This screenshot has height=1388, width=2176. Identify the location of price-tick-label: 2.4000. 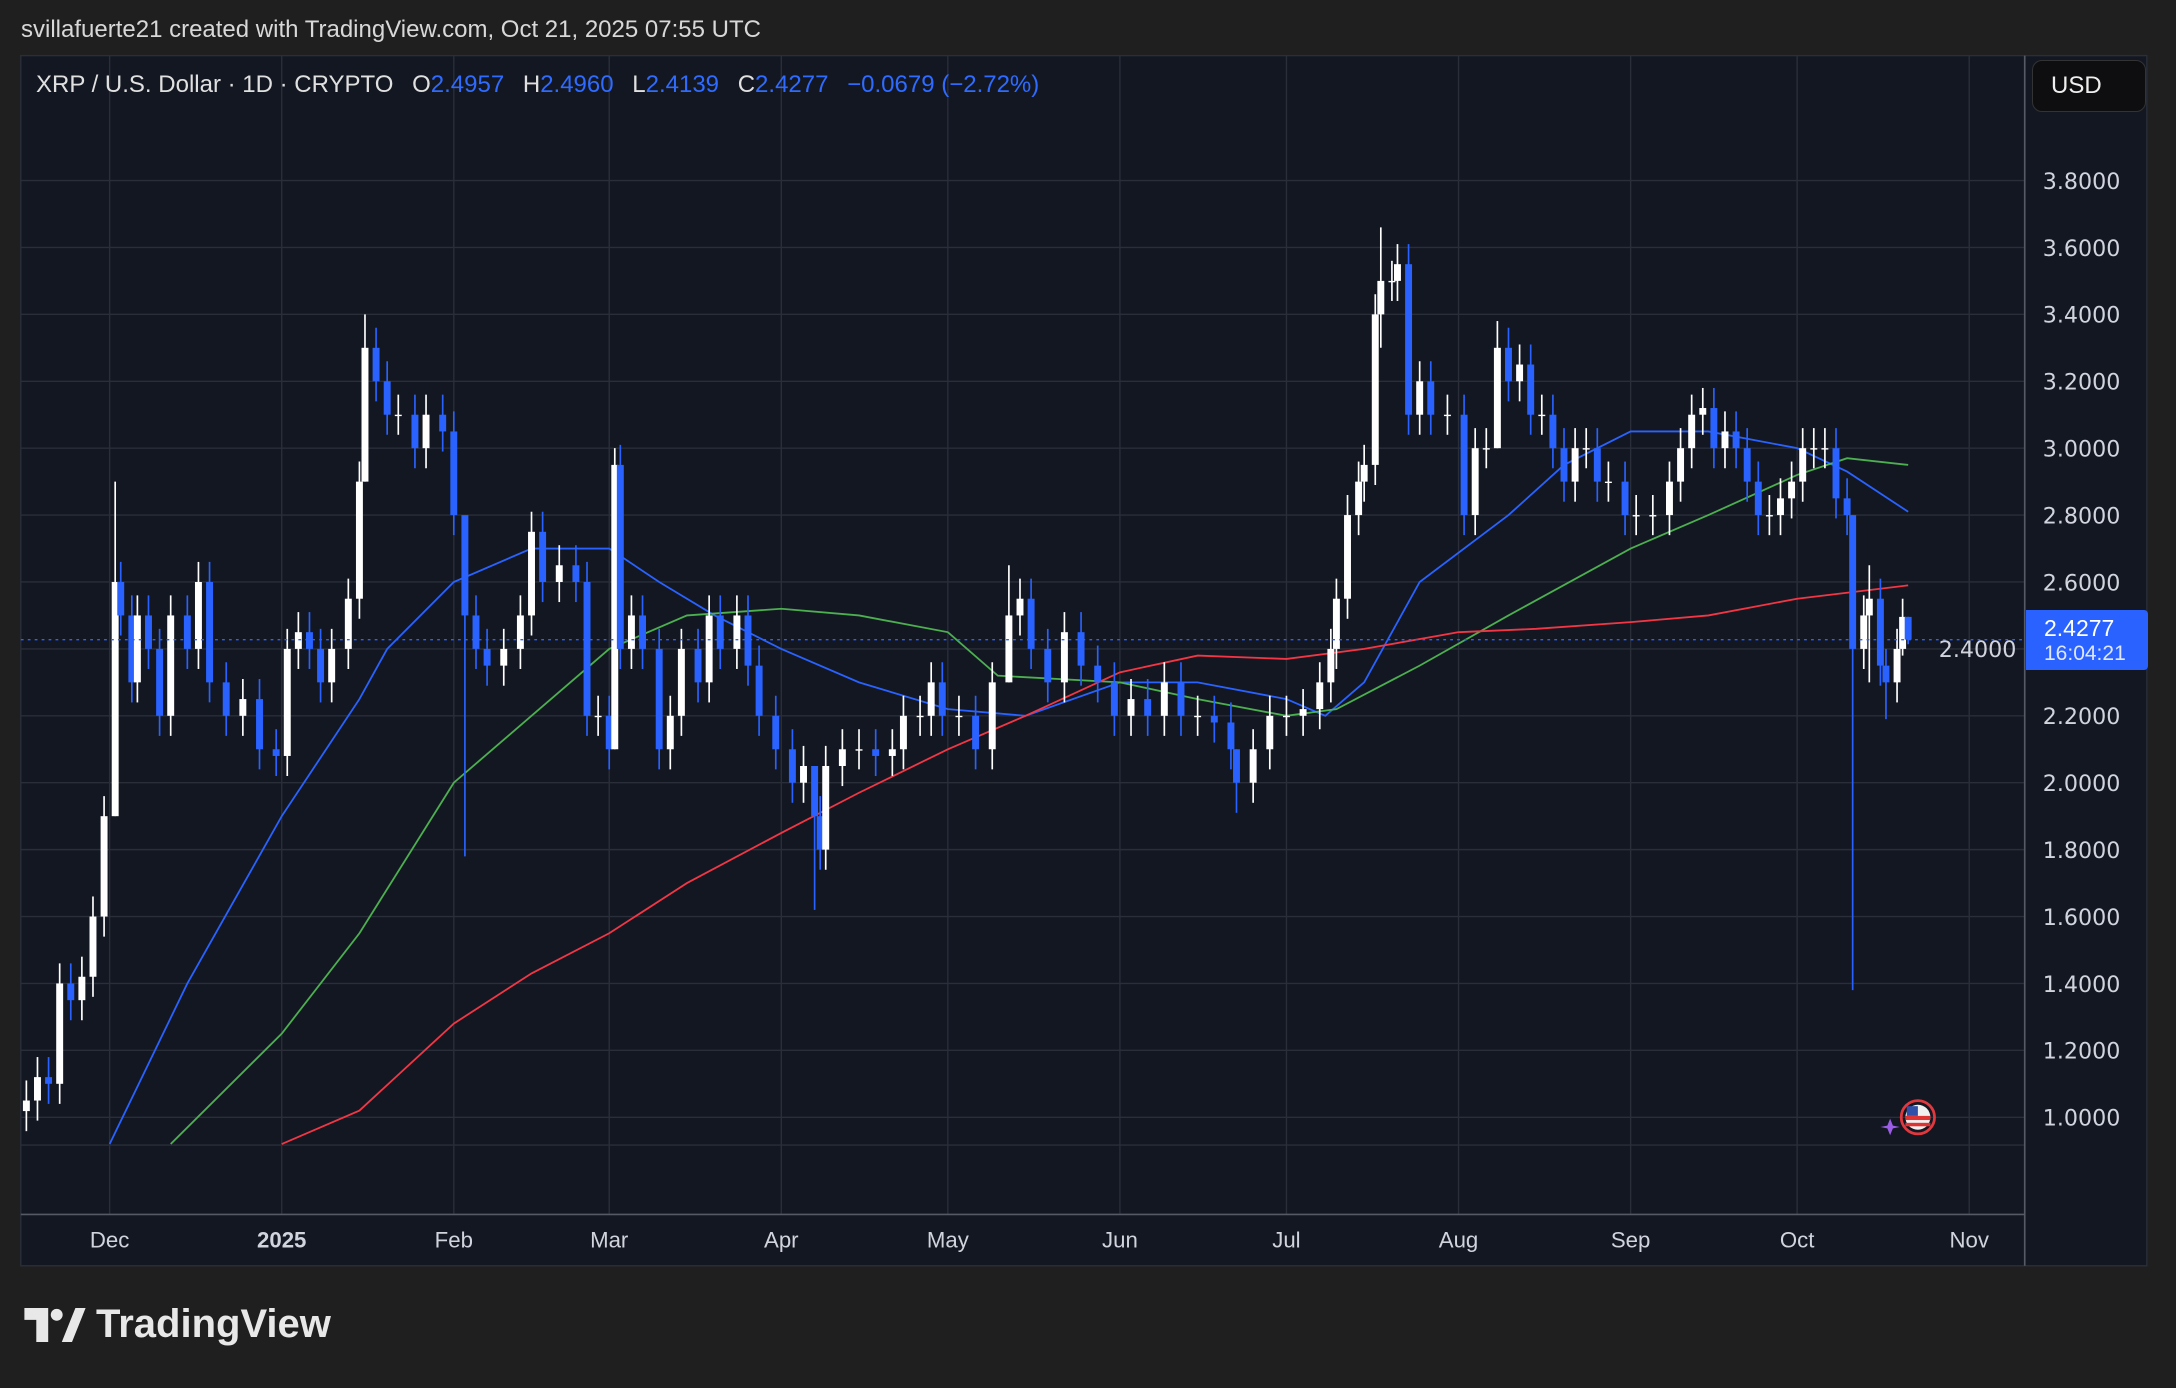
(1978, 650).